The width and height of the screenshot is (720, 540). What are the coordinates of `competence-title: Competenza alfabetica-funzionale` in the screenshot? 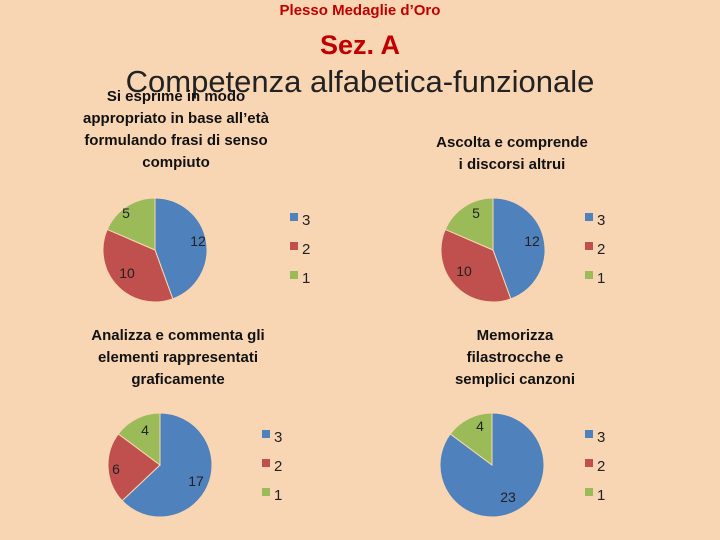 It's located at (360, 81).